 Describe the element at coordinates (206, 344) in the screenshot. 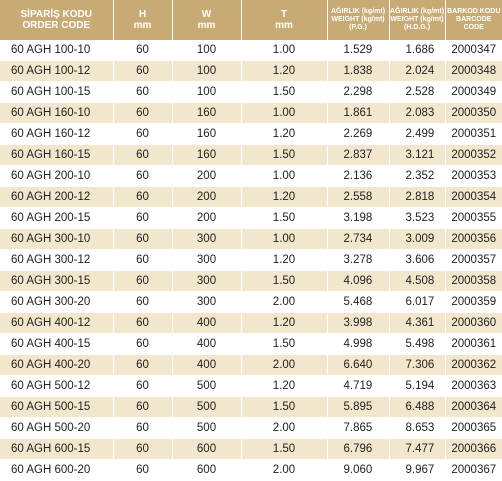

I see `width-cell: 400` at that location.